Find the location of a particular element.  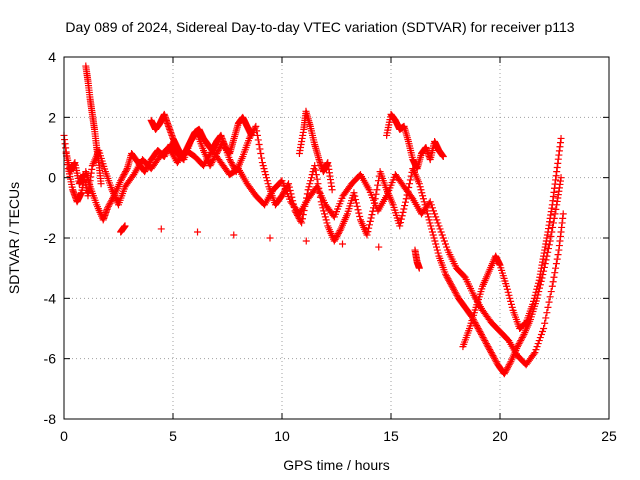

series-track-h is located at coordinates (270, 247).